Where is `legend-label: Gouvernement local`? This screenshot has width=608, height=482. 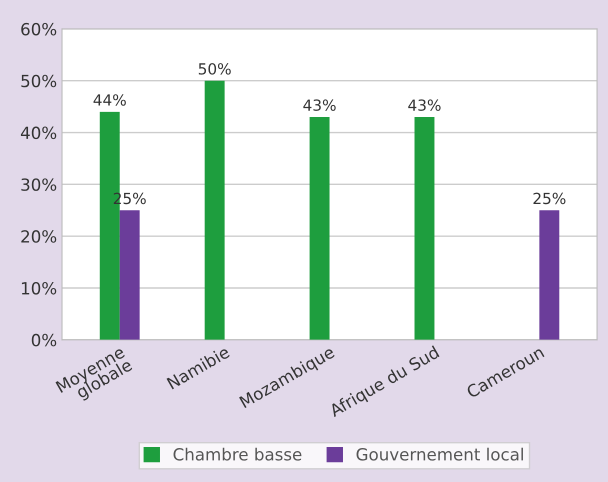 legend-label: Gouvernement local is located at coordinates (439, 454).